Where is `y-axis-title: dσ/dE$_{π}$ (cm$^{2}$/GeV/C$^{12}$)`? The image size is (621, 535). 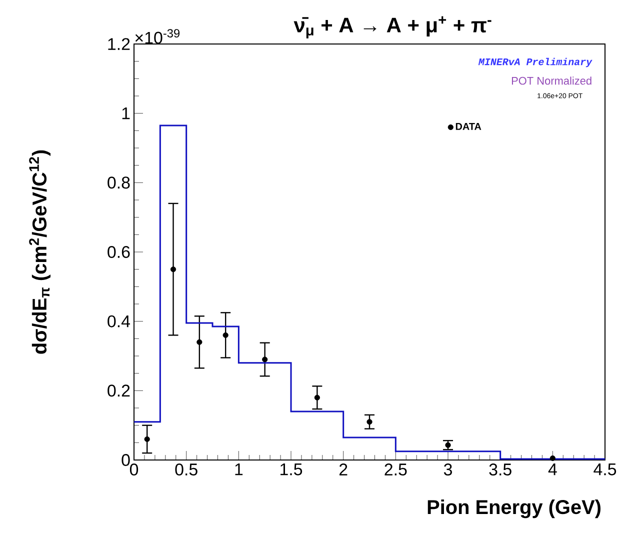 y-axis-title: dσ/dE$_{π}$ (cm$^{2}$/GeV/C$^{12}$) is located at coordinates (39, 252).